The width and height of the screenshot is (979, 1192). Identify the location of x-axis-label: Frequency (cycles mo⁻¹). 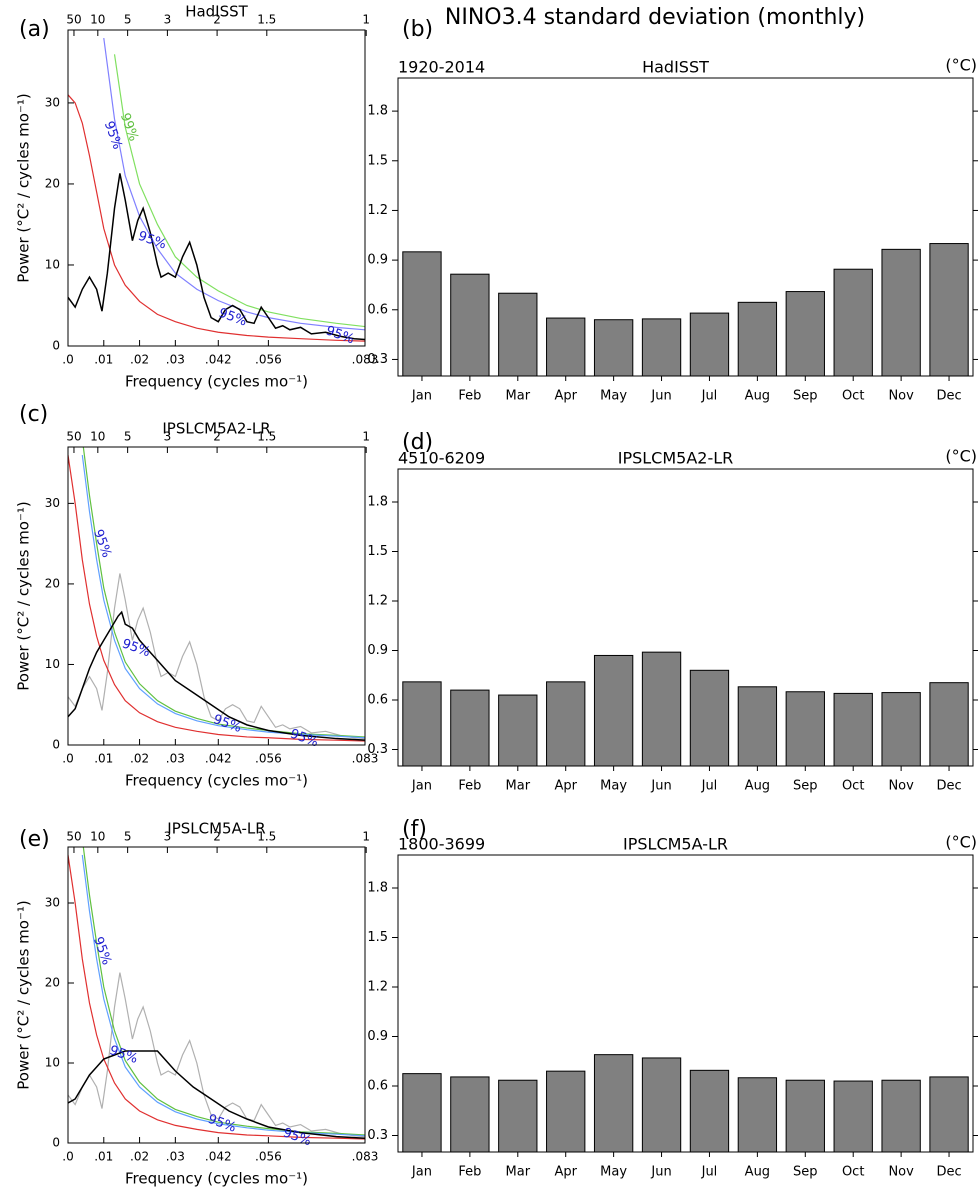
(216, 382).